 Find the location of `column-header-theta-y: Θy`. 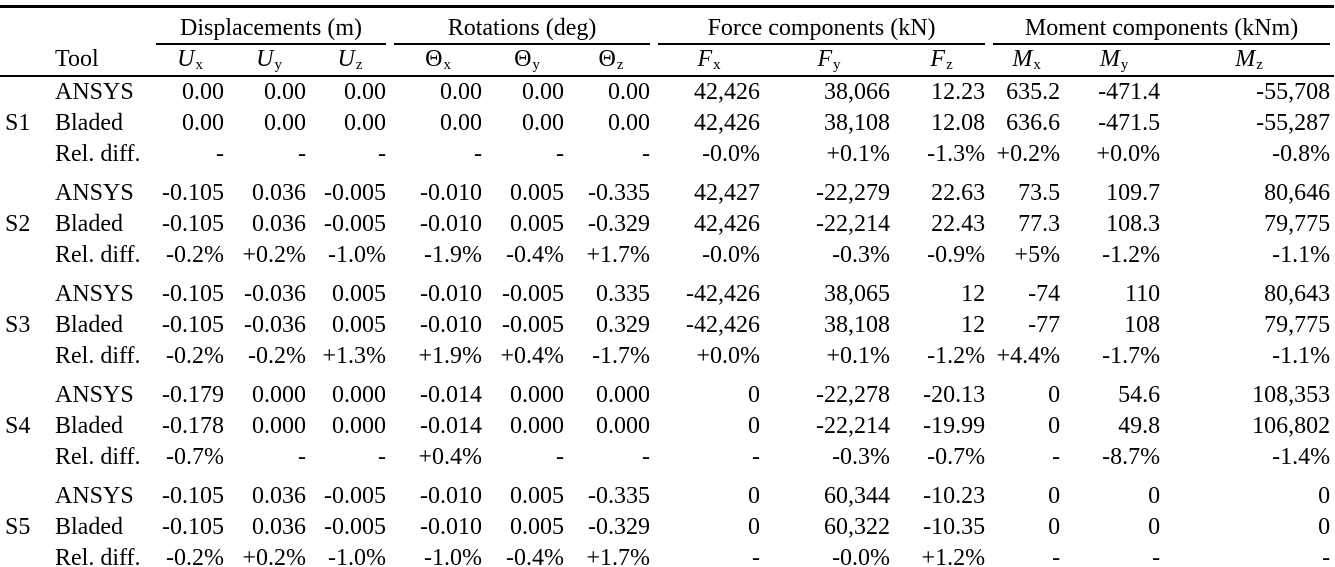

column-header-theta-y: Θy is located at coordinates (527, 61).